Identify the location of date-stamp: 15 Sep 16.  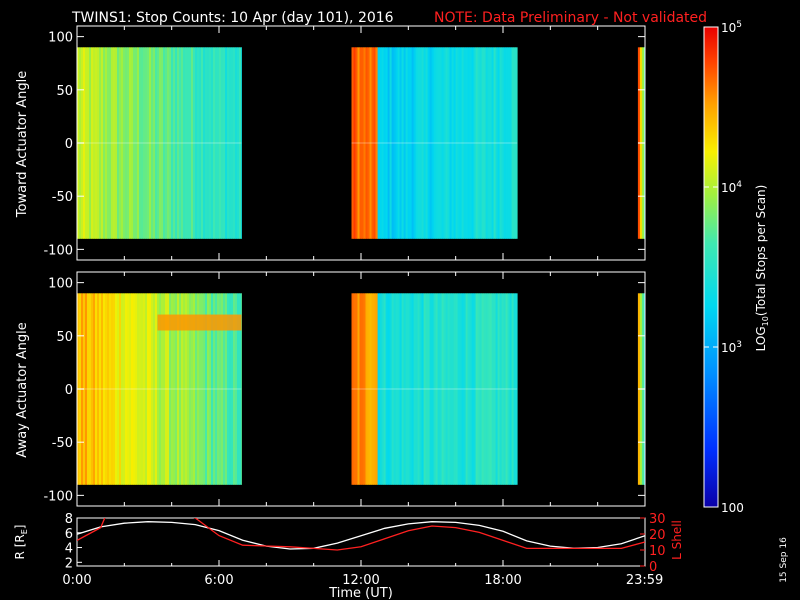
(784, 560).